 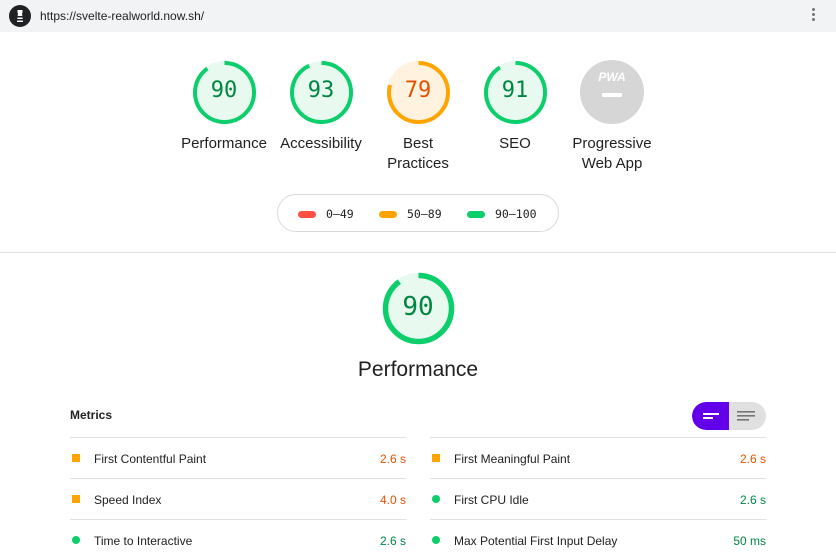 What do you see at coordinates (340, 214) in the screenshot?
I see `legend-fail-label: 0–49` at bounding box center [340, 214].